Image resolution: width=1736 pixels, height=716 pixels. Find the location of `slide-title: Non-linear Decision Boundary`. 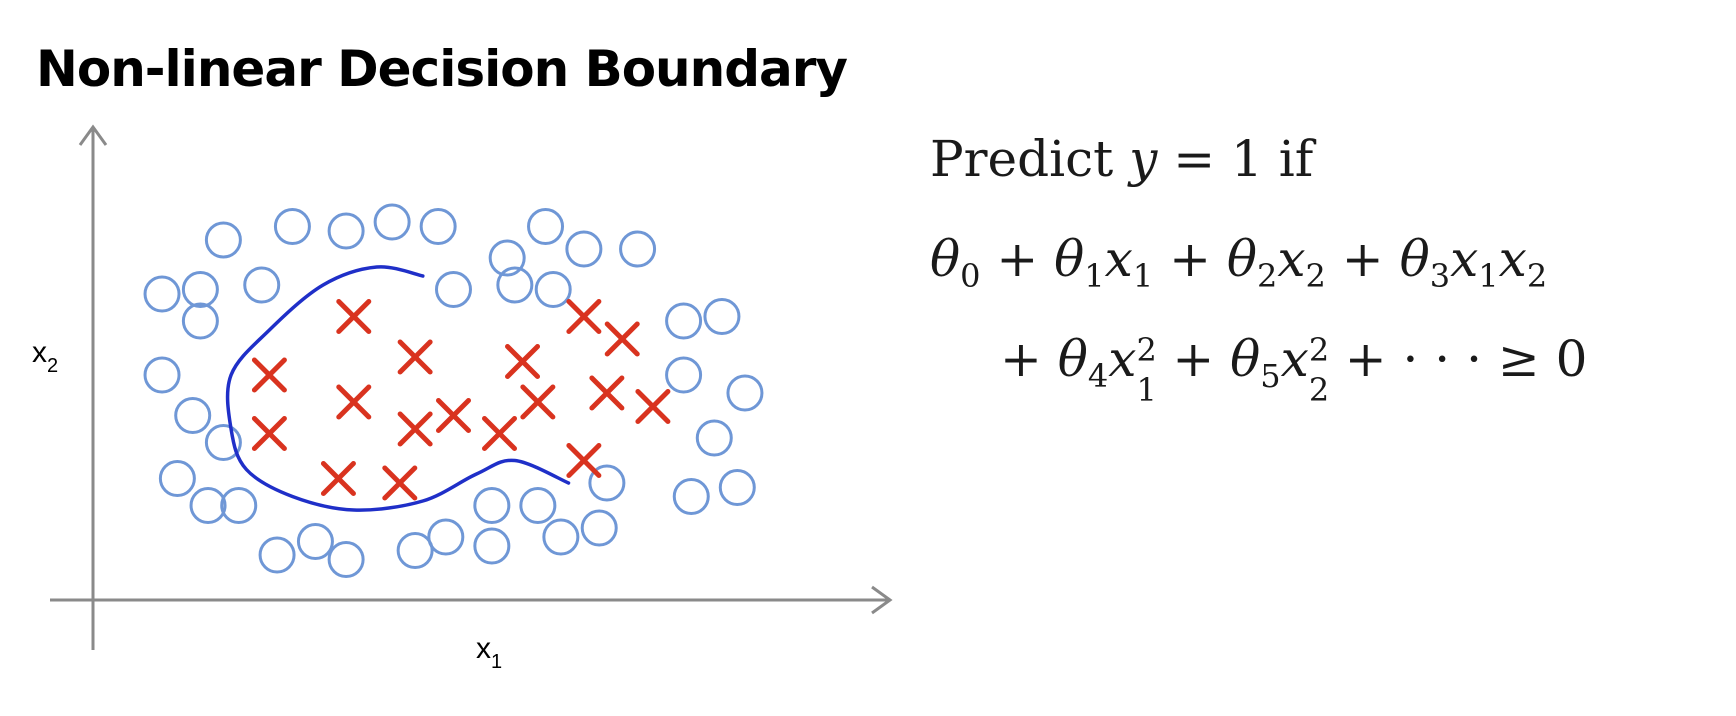

slide-title: Non-linear Decision Boundary is located at coordinates (442, 69).